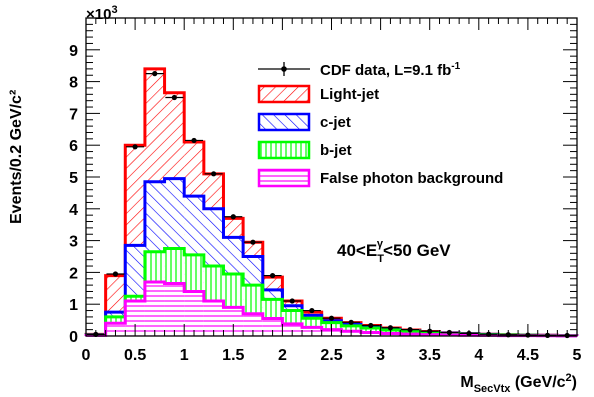  What do you see at coordinates (73, 146) in the screenshot?
I see `y-tick-label: 6` at bounding box center [73, 146].